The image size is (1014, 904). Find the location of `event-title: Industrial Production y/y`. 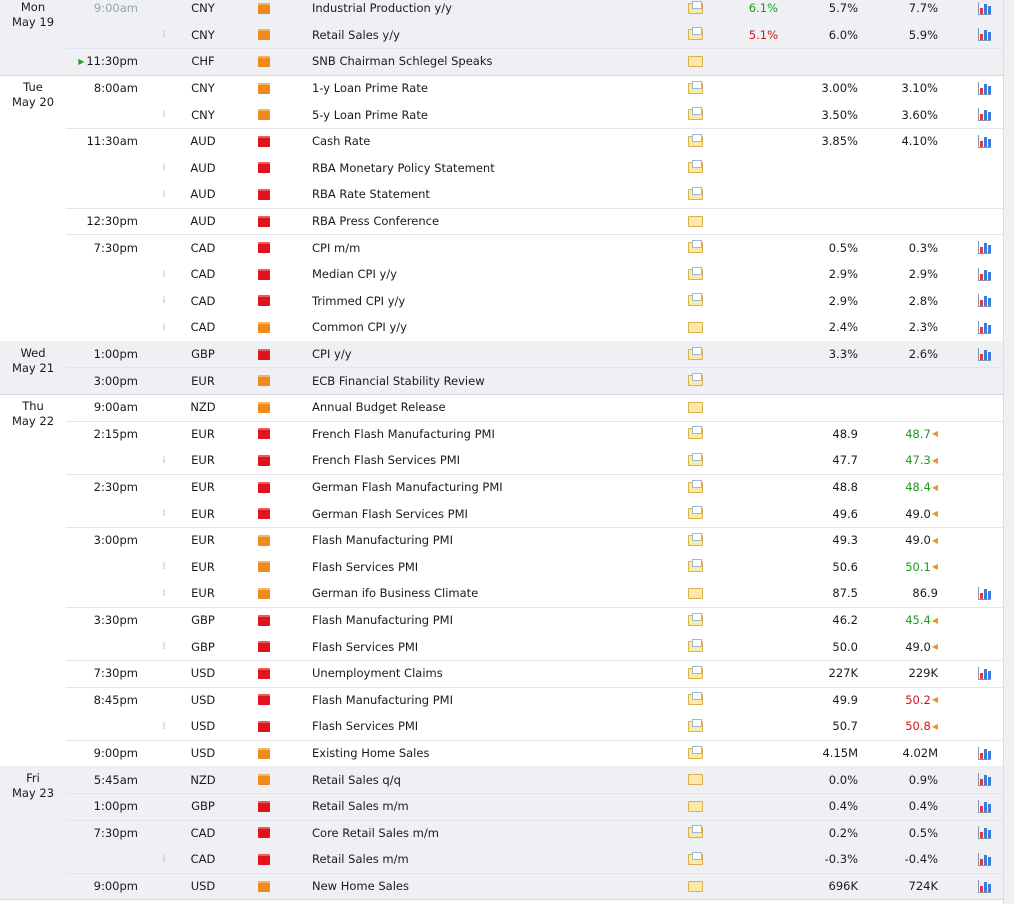

event-title: Industrial Production y/y is located at coordinates (482, 11).